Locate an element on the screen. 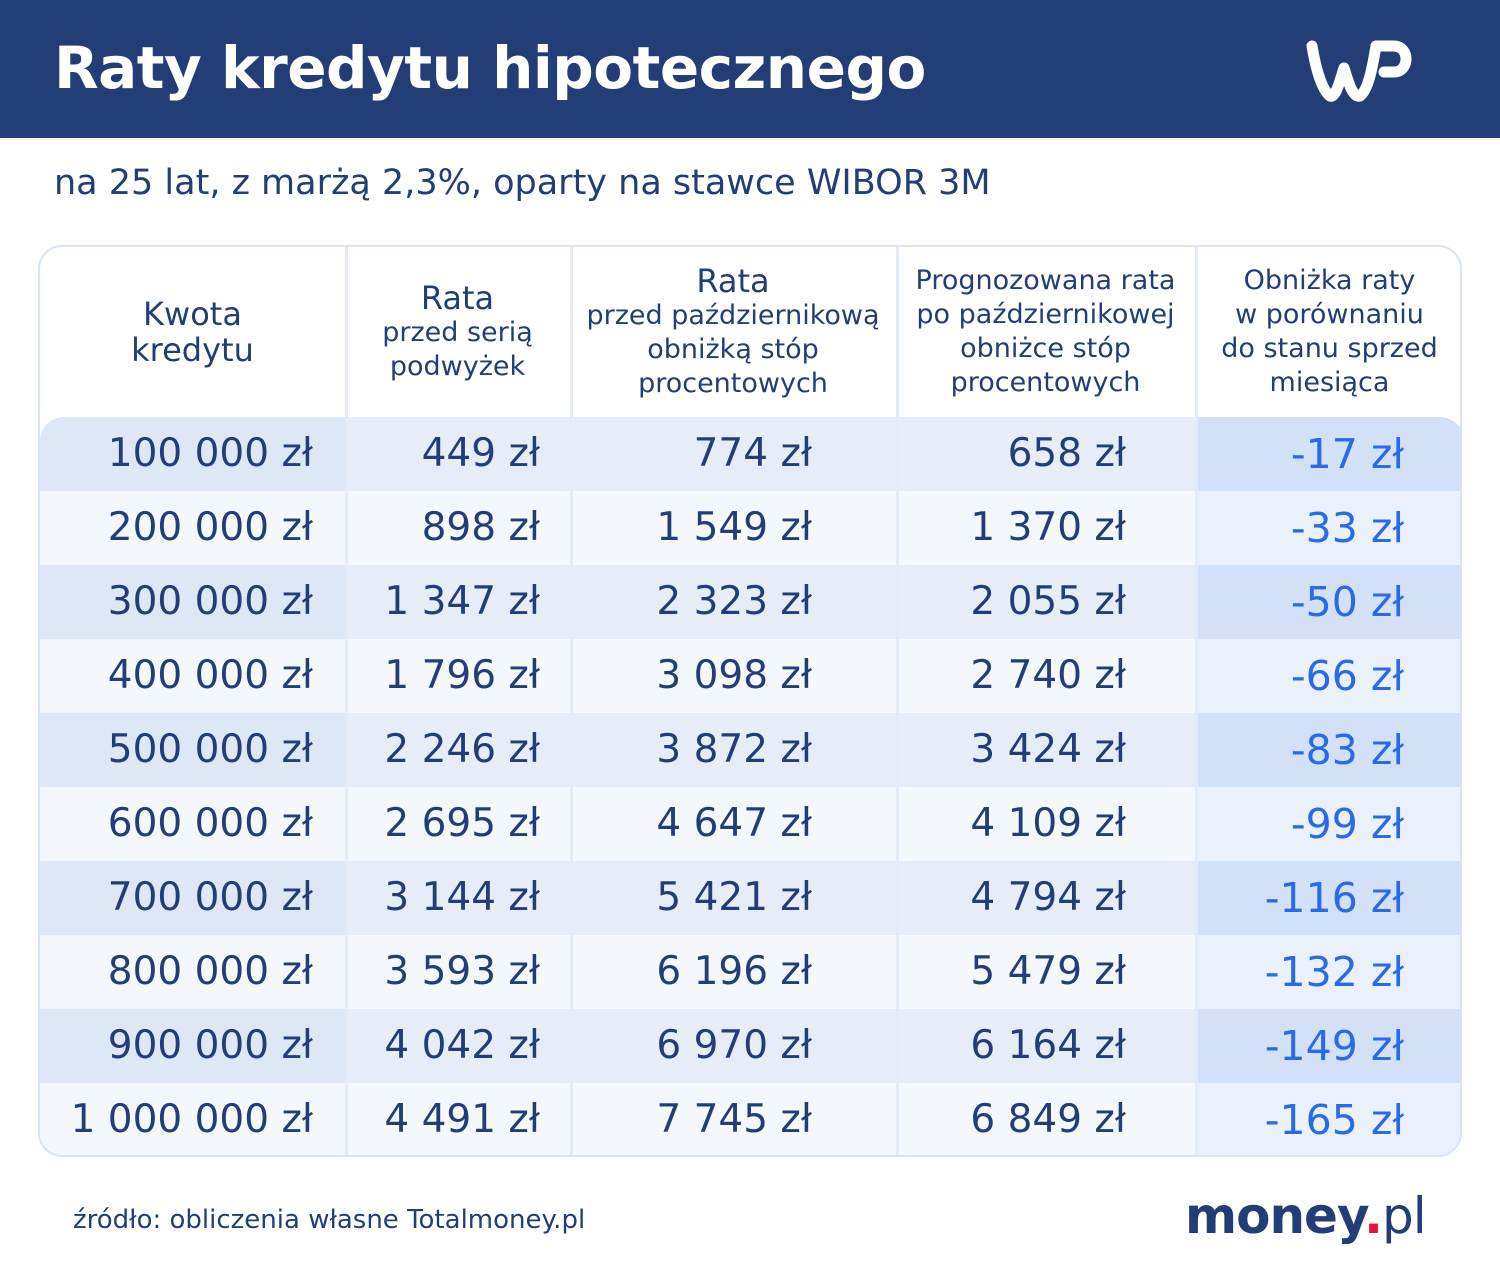 This screenshot has width=1500, height=1288. reduction-cell: -149 zł is located at coordinates (1334, 1046).